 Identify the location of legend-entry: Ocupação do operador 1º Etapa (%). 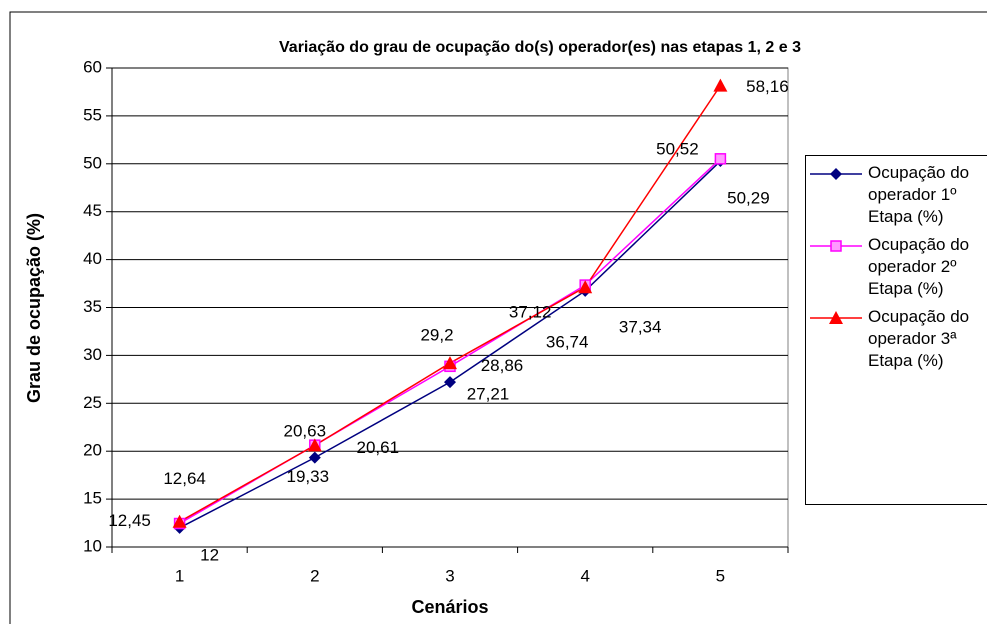
(896, 195).